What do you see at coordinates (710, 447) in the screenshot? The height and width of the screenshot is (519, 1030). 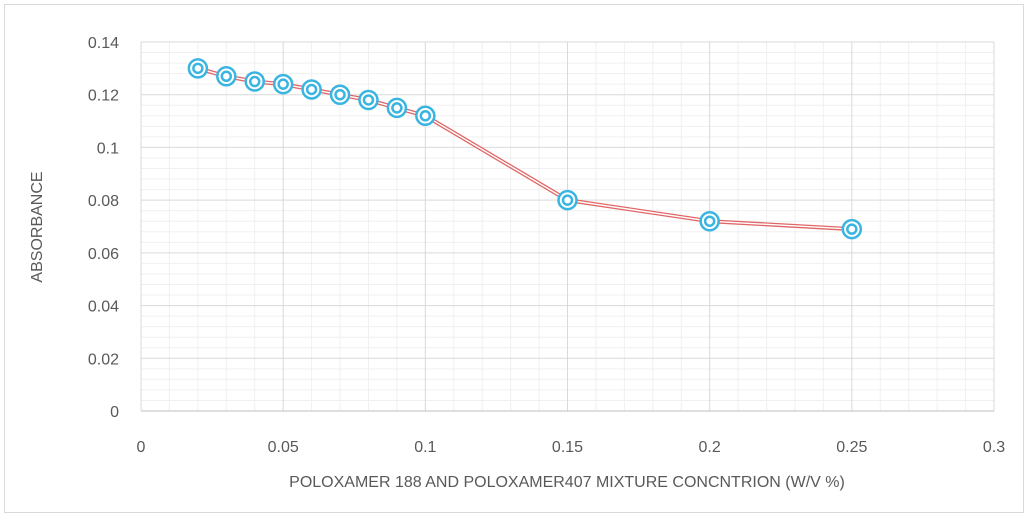 I see `x-tick-label: 0.2` at bounding box center [710, 447].